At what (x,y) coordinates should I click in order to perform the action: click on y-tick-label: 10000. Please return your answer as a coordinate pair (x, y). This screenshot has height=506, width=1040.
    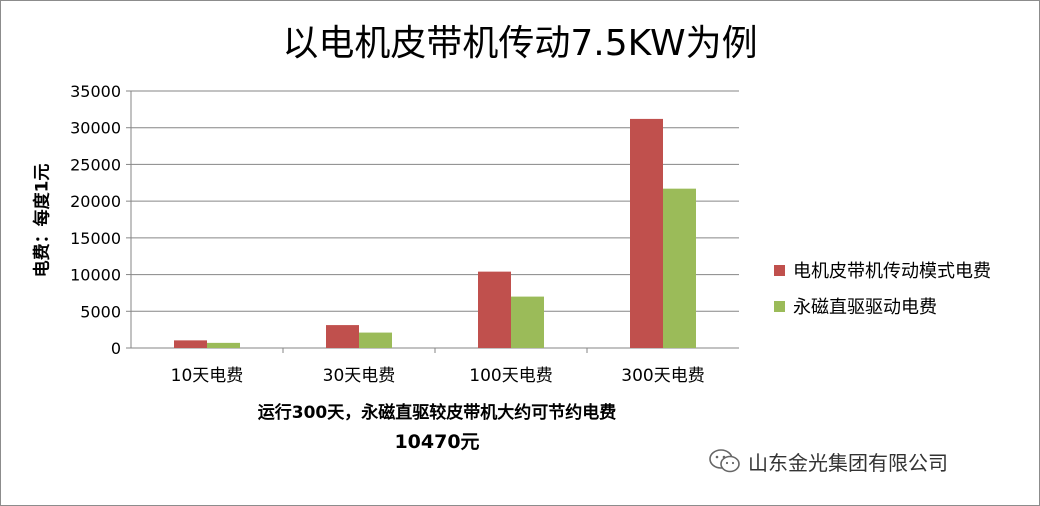
    Looking at the image, I should click on (95, 275).